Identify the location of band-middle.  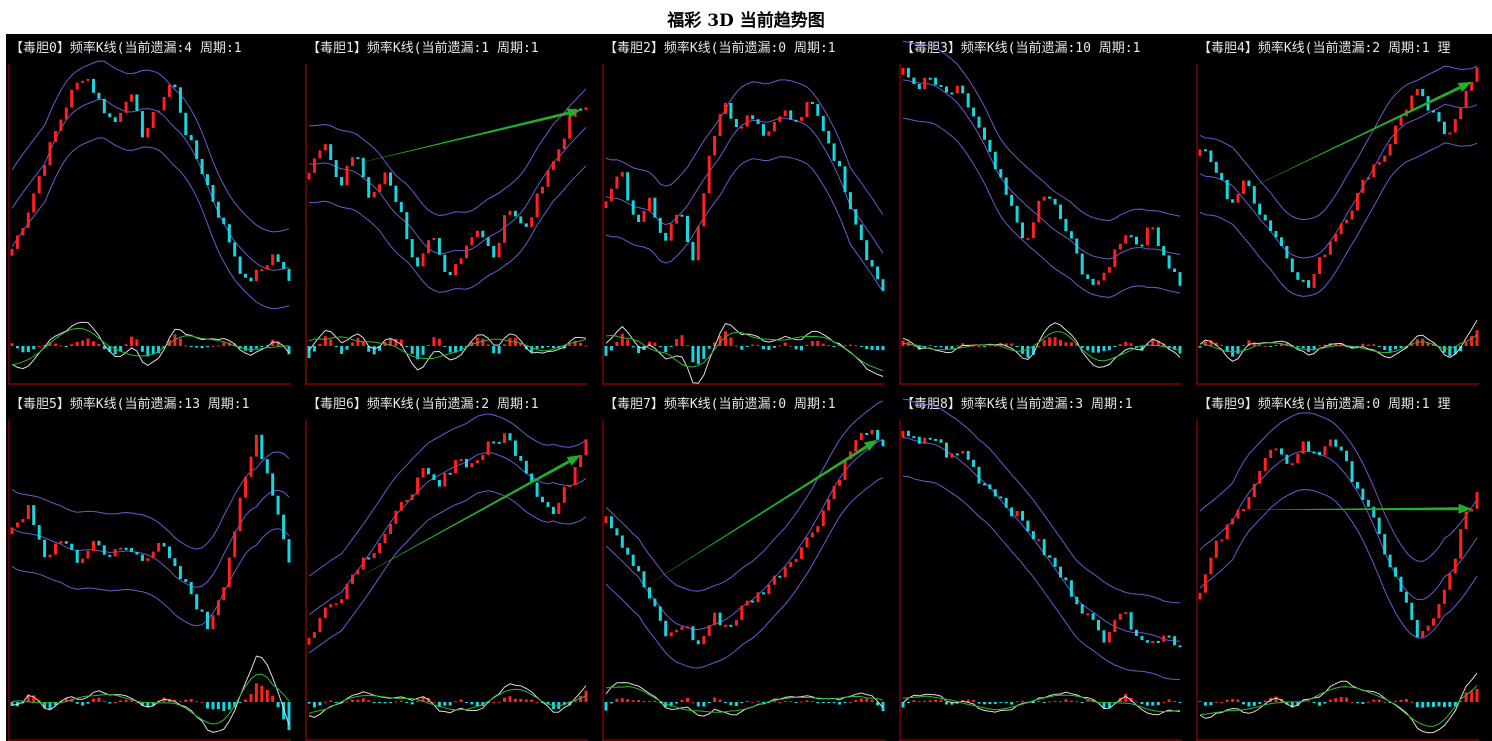
(1041, 169).